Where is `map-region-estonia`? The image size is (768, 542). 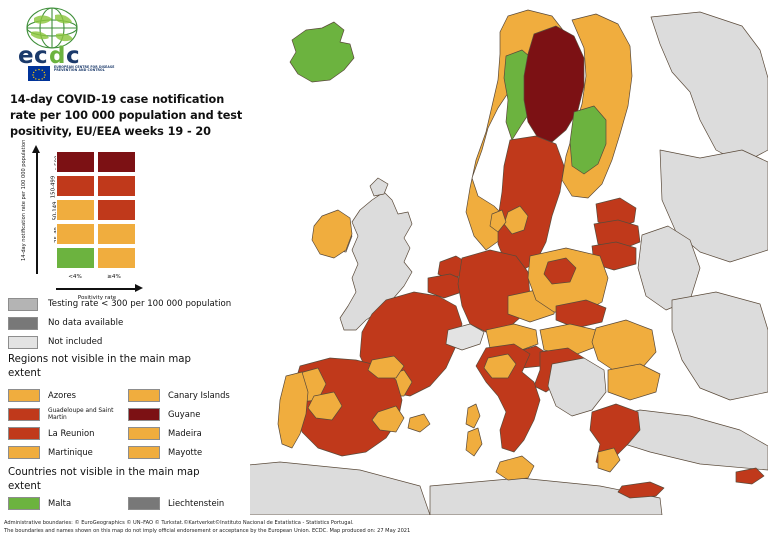
map-region-estonia is located at coordinates (616, 213).